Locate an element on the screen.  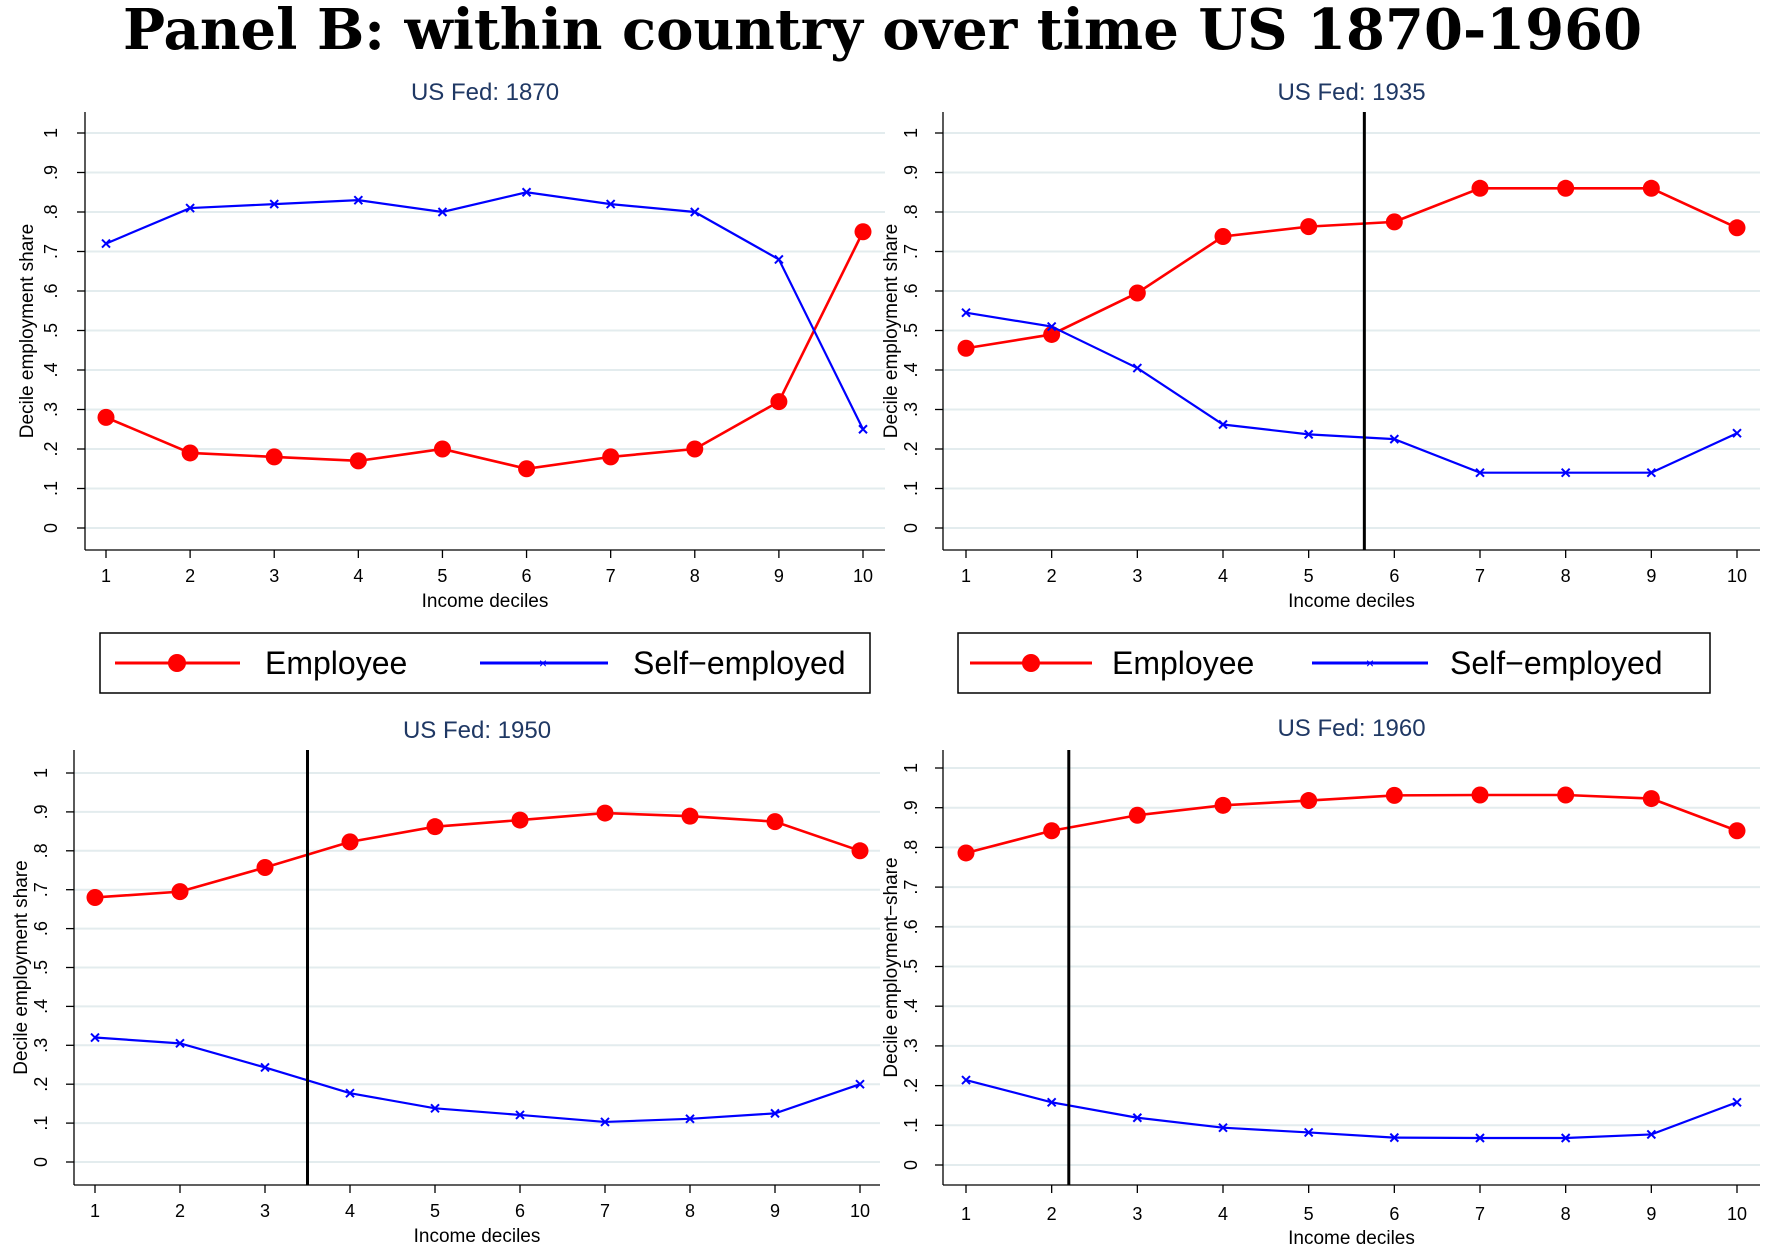
x-tick-label: 6 is located at coordinates (1394, 1214).